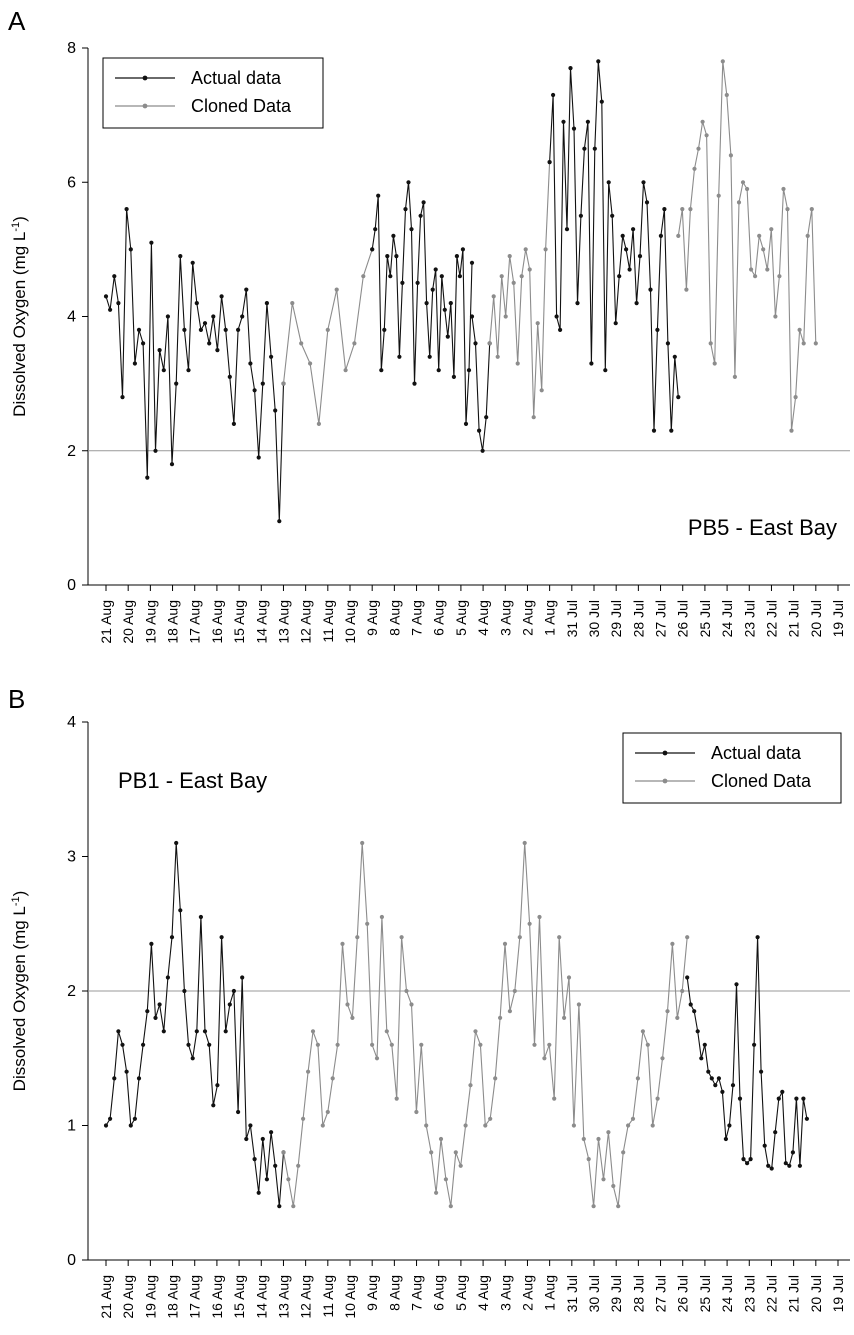  What do you see at coordinates (771, 1293) in the screenshot?
I see `x-tick-label: 22 Jul` at bounding box center [771, 1293].